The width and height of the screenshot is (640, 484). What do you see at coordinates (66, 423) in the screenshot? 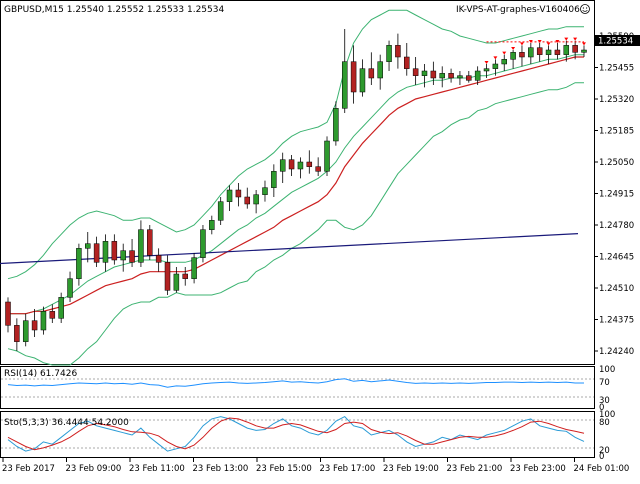
I see `stochastic-label: Sto(5,3,3) 36.4444 54.2000` at bounding box center [66, 423].